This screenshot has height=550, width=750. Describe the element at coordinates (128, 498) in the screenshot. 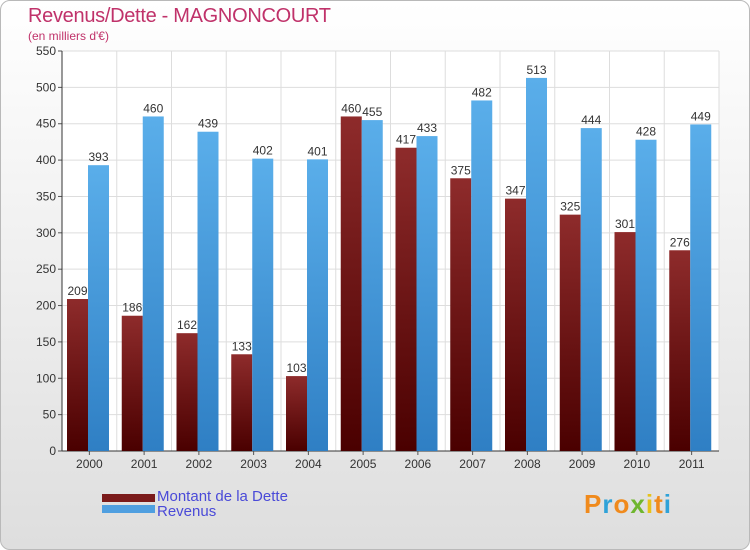

I see `legend-swatch-dette` at that location.